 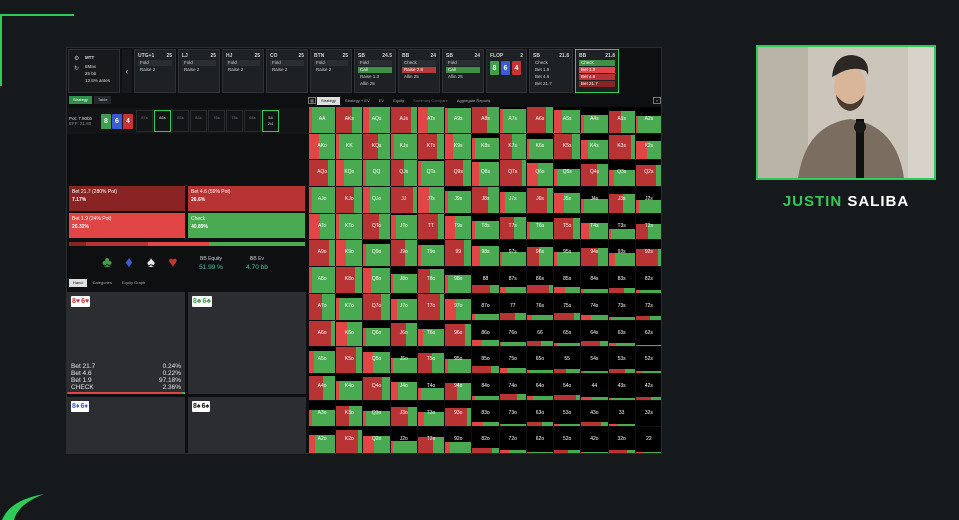 I want to click on range-cell: ATs, so click(x=431, y=120).